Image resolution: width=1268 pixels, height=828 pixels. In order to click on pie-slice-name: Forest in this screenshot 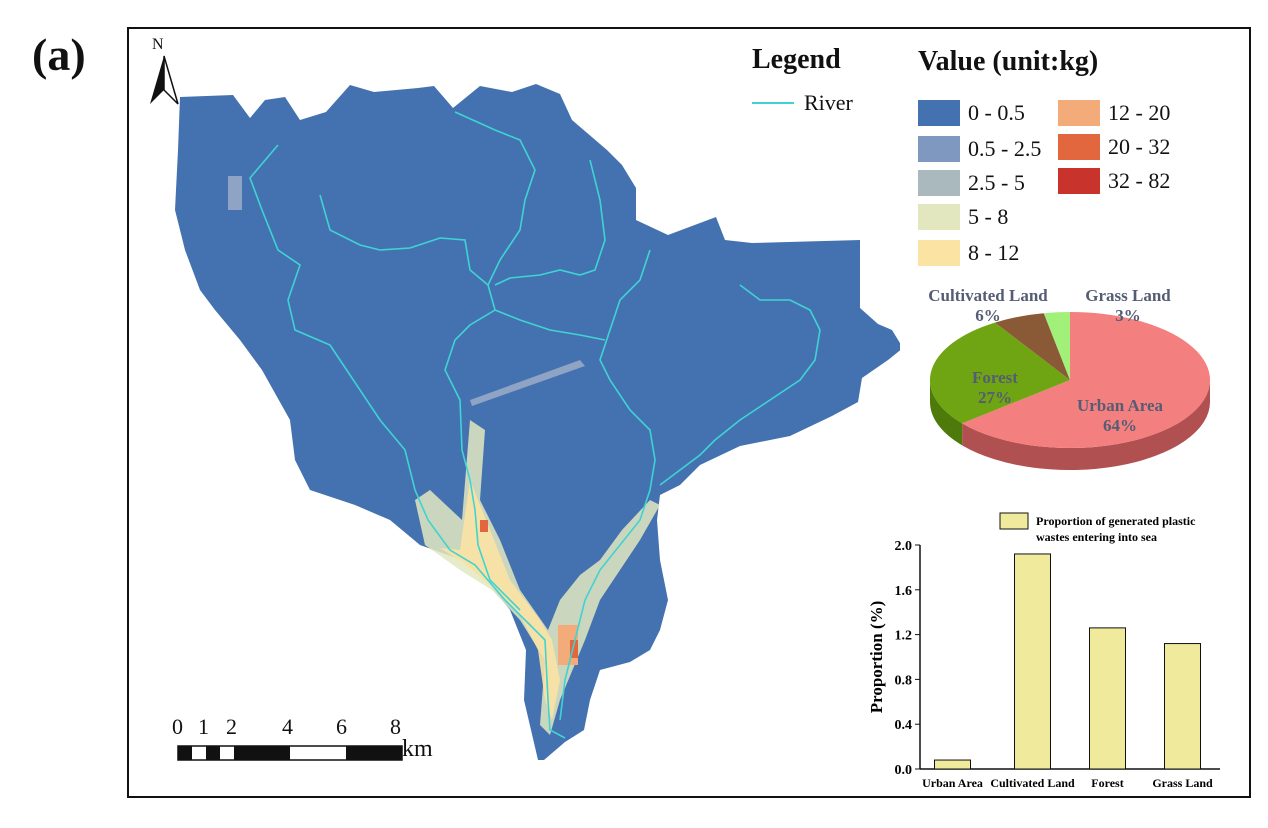, I will do `click(995, 377)`.